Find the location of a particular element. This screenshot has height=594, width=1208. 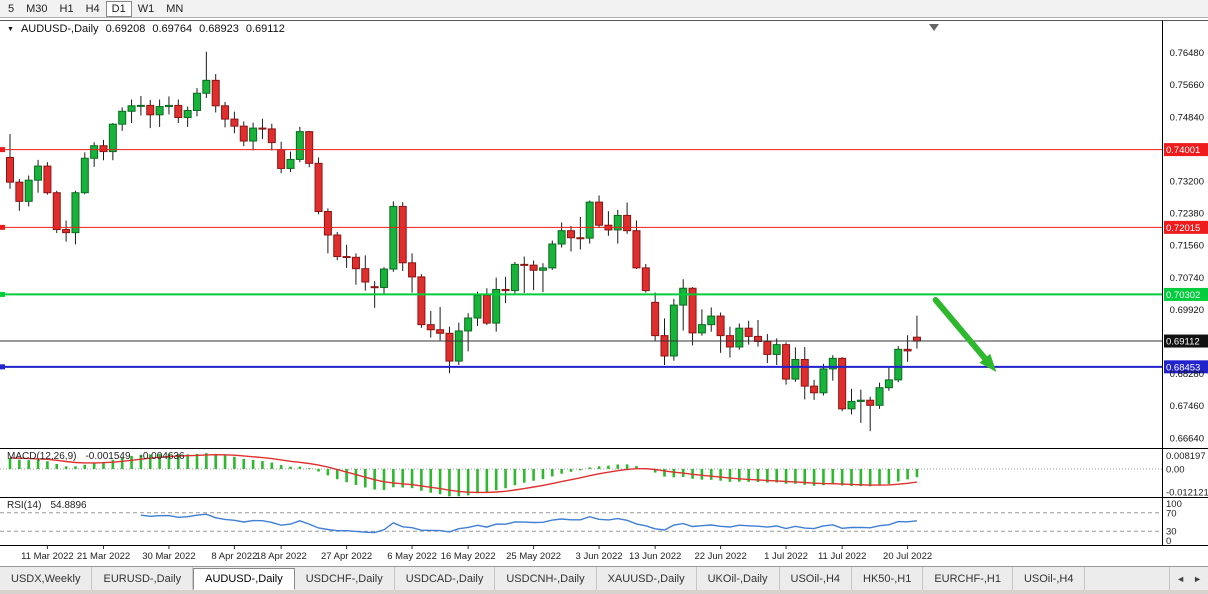

svg-text: 0.69920 is located at coordinates (1187, 310).